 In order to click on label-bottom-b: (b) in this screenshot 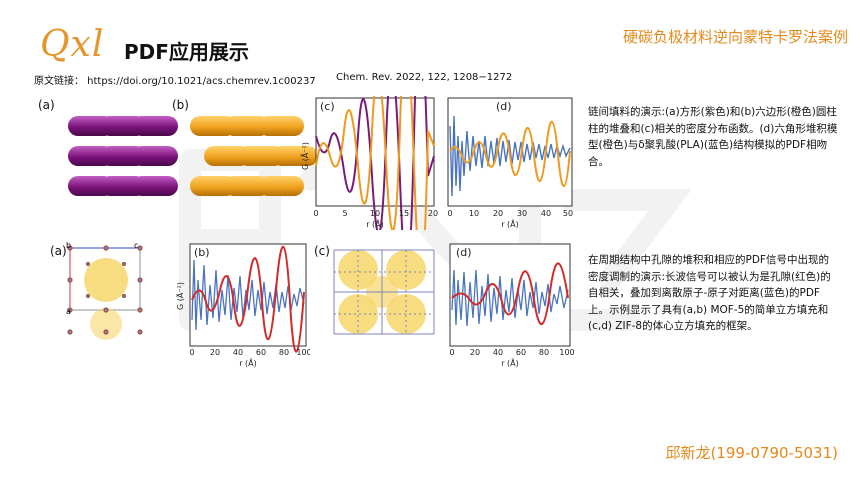, I will do `click(202, 252)`.